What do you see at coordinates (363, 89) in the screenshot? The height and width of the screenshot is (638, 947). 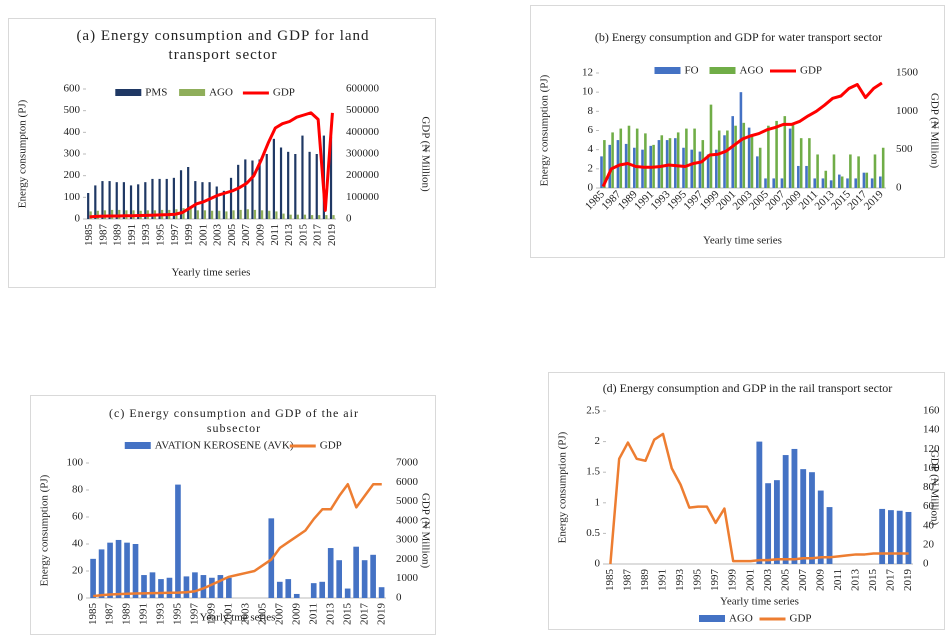 I see `y2-tick-label: 600000` at bounding box center [363, 89].